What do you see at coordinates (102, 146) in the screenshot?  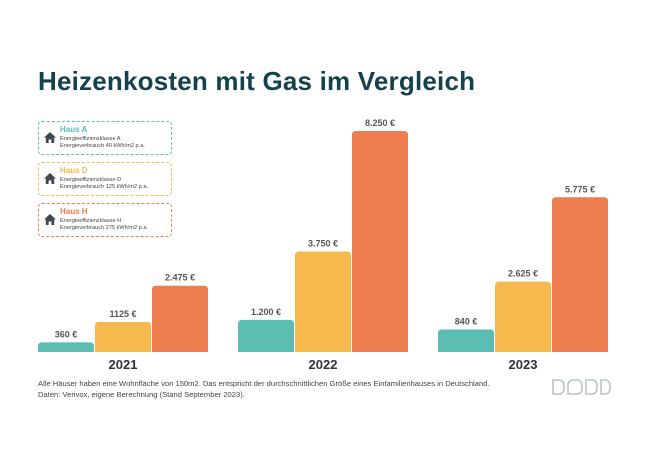 I see `legend-consumption-text: Energieverbrauch 40 kWh/m2 p.a.` at bounding box center [102, 146].